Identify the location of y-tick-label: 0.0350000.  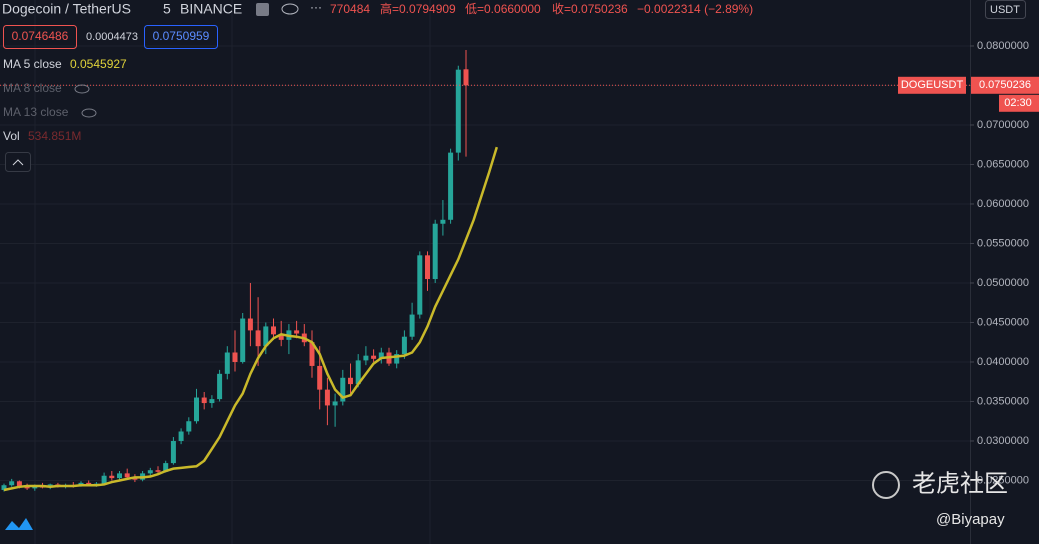
(1003, 401).